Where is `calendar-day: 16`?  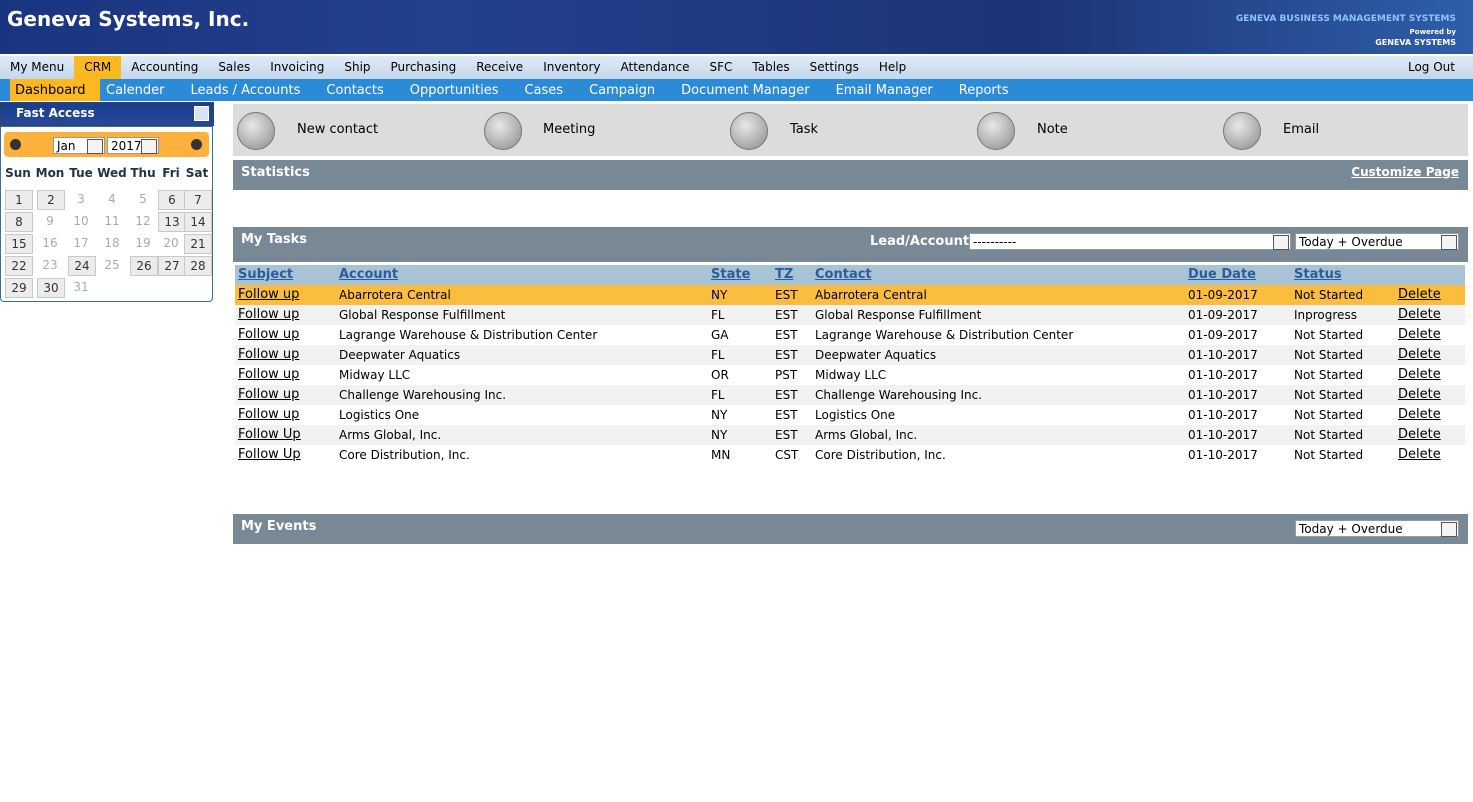
calendar-day: 16 is located at coordinates (50, 243).